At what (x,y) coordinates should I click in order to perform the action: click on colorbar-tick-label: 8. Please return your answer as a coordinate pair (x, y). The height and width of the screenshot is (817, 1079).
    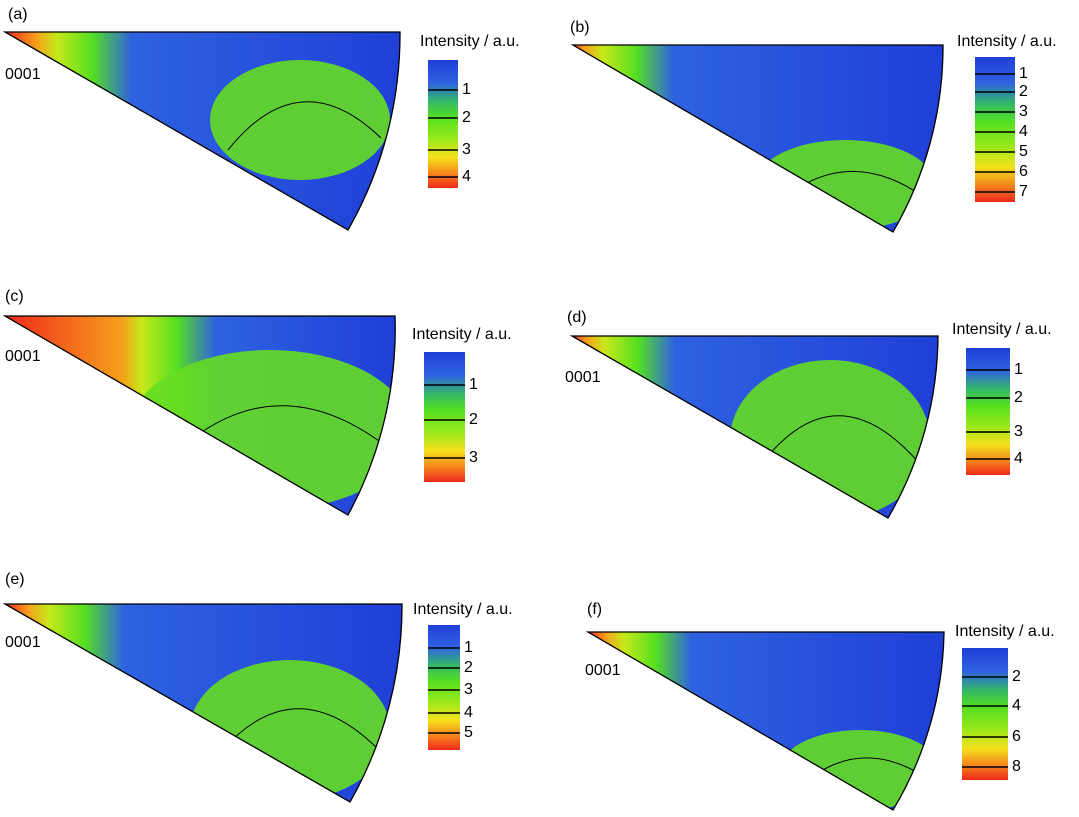
    Looking at the image, I should click on (1016, 766).